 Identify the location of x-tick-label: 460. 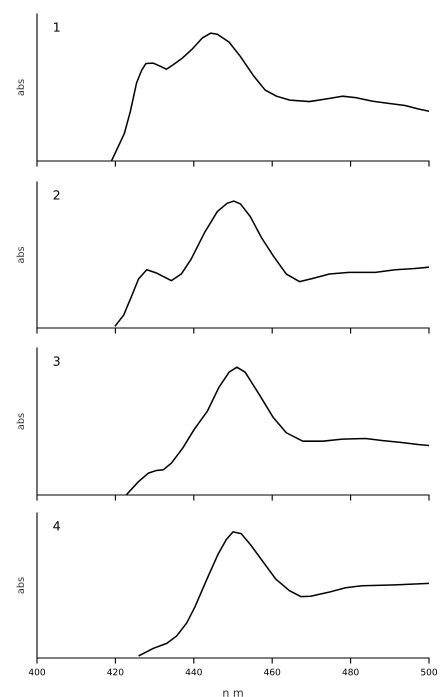
(272, 672).